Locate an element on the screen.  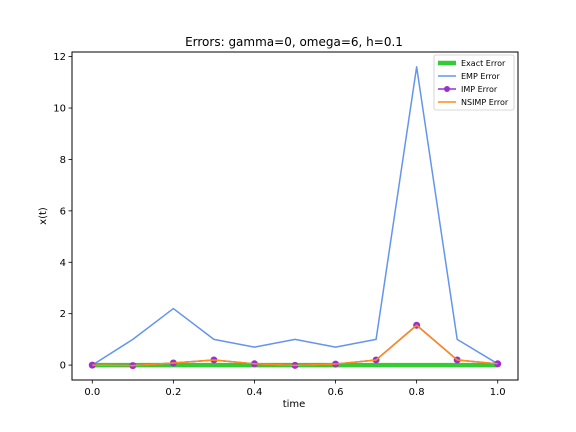
y-tick-label: 10 is located at coordinates (59, 109).